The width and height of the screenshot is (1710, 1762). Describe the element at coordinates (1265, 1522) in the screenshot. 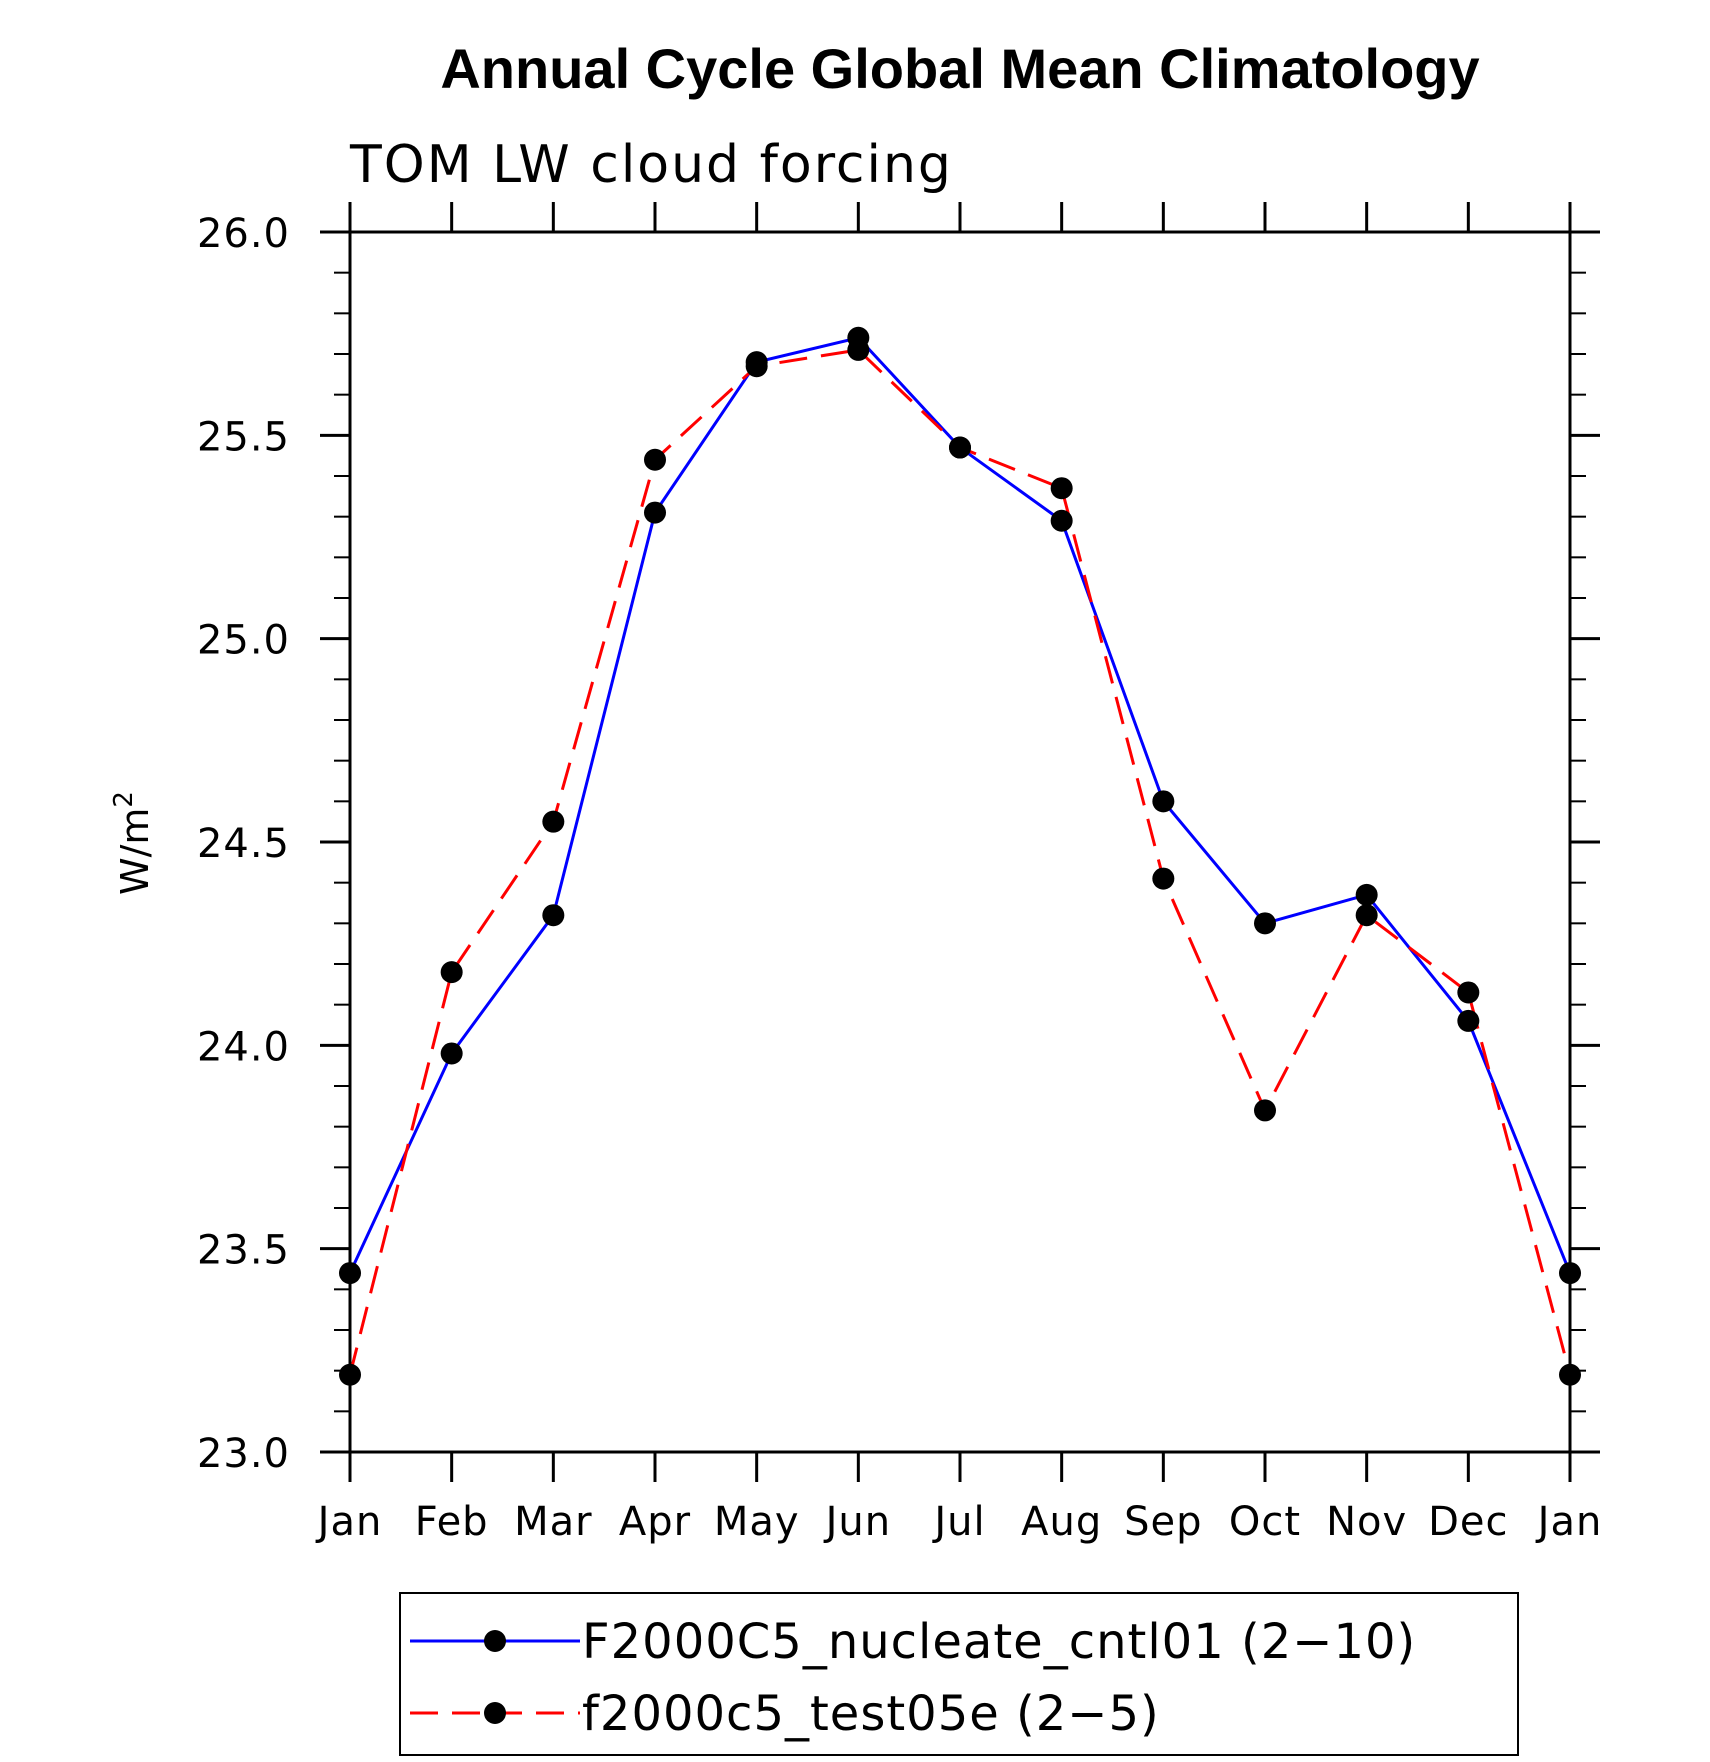

I see `x-tick-label: Oct` at that location.